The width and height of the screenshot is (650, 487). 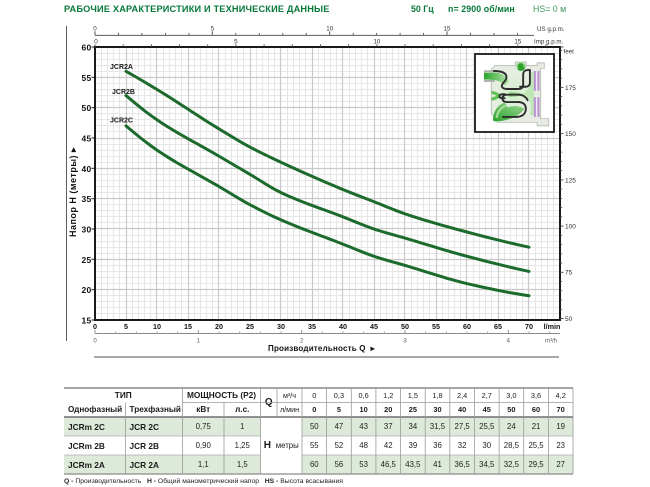 I want to click on svg-text: feet, so click(x=569, y=52).